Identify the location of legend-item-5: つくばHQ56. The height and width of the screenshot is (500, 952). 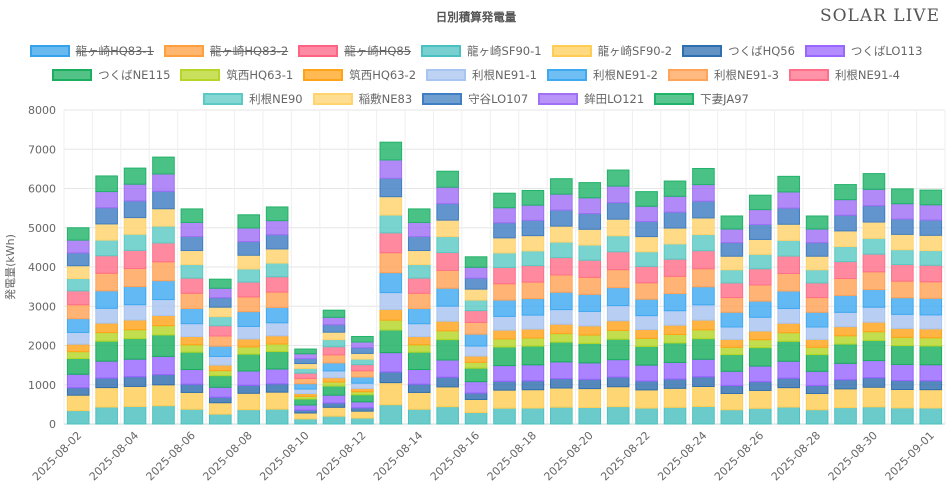
(738, 51).